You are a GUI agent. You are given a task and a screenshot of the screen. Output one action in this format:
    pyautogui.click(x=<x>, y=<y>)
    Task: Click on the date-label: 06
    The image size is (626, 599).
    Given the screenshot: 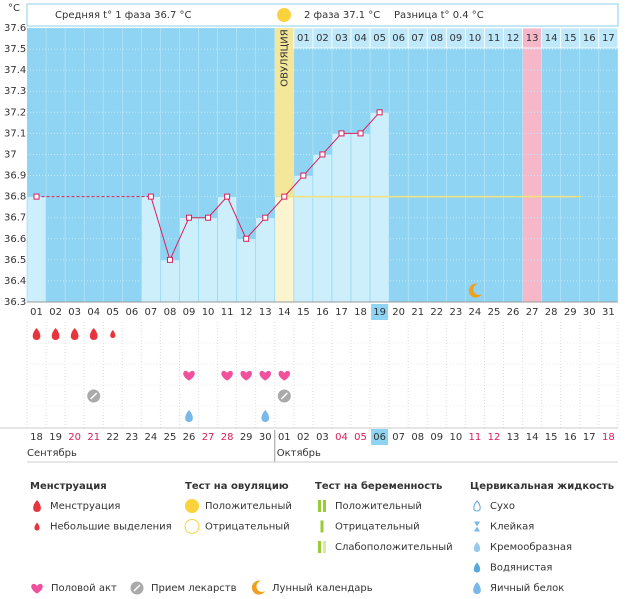 What is the action you would take?
    pyautogui.click(x=379, y=437)
    